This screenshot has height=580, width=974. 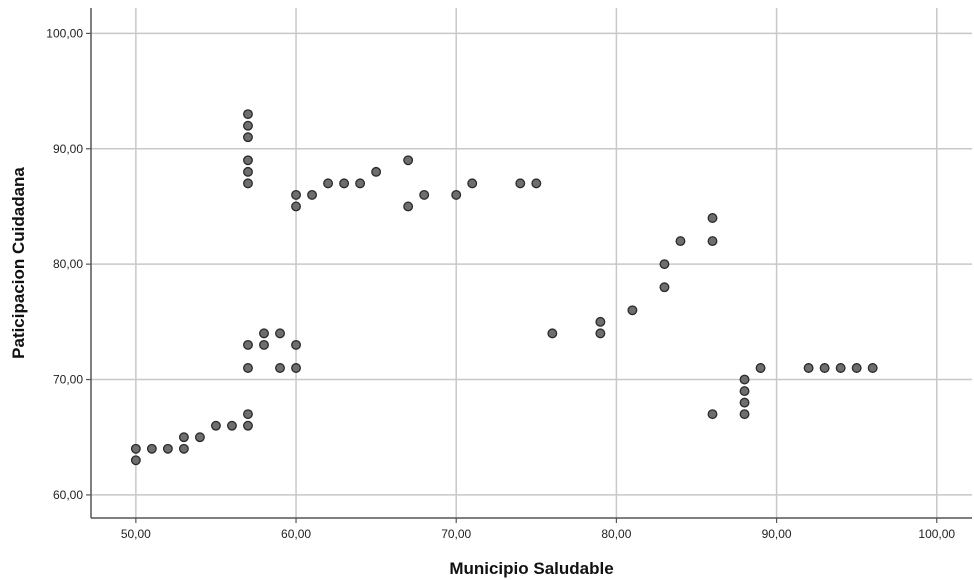 I want to click on x-tick-label: 100,00, so click(x=936, y=534).